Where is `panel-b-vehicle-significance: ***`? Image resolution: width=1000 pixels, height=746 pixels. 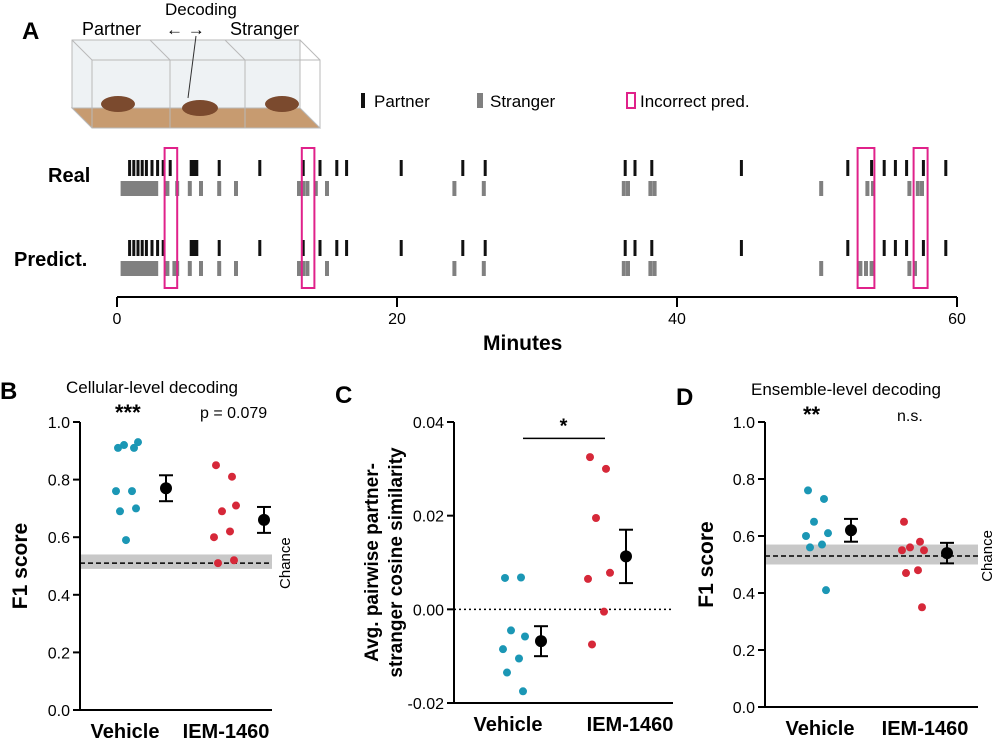 panel-b-vehicle-significance: *** is located at coordinates (128, 412).